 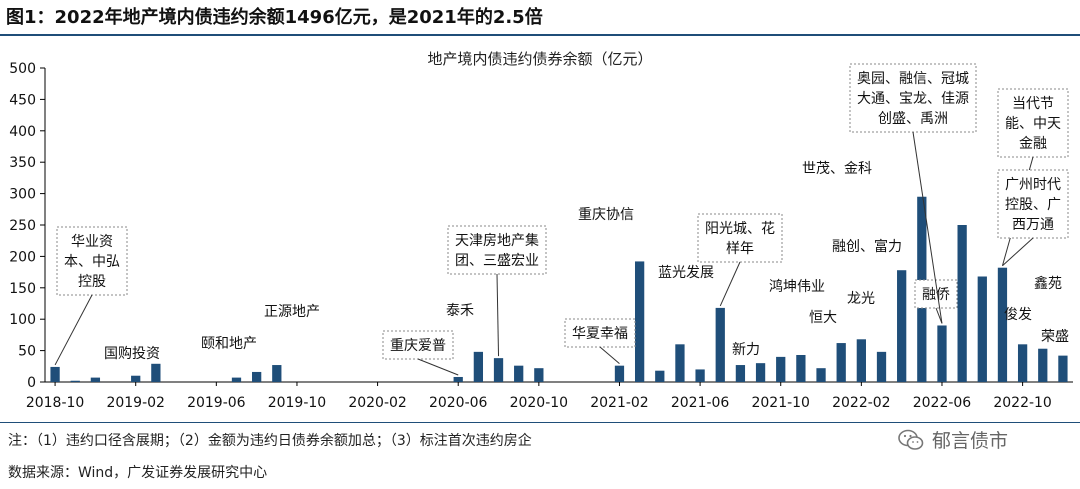 I want to click on annotation-text: 创盛、禹洲, so click(x=913, y=119).